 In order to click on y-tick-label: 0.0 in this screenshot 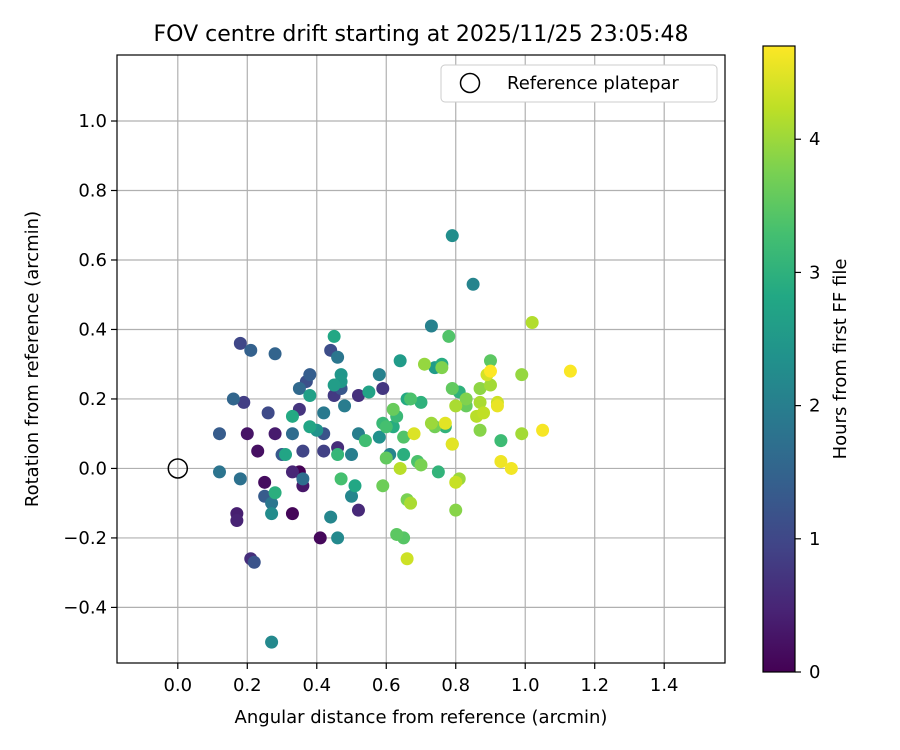, I will do `click(92, 468)`.